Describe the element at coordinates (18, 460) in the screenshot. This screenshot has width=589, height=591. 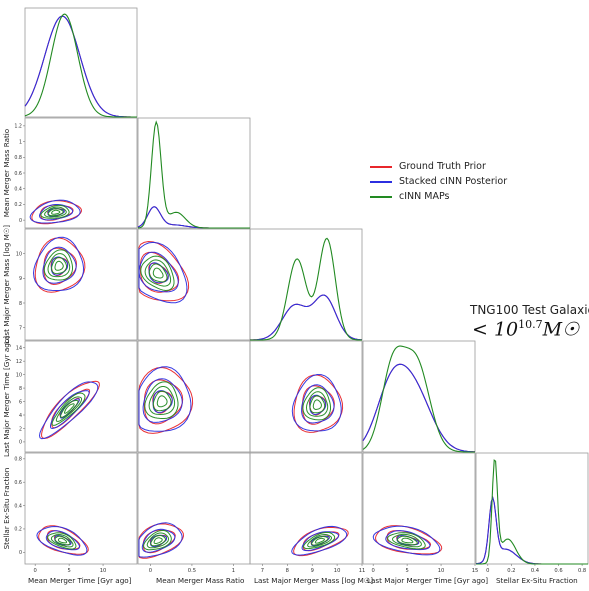
I see `y-tick-label: 0.8` at that location.